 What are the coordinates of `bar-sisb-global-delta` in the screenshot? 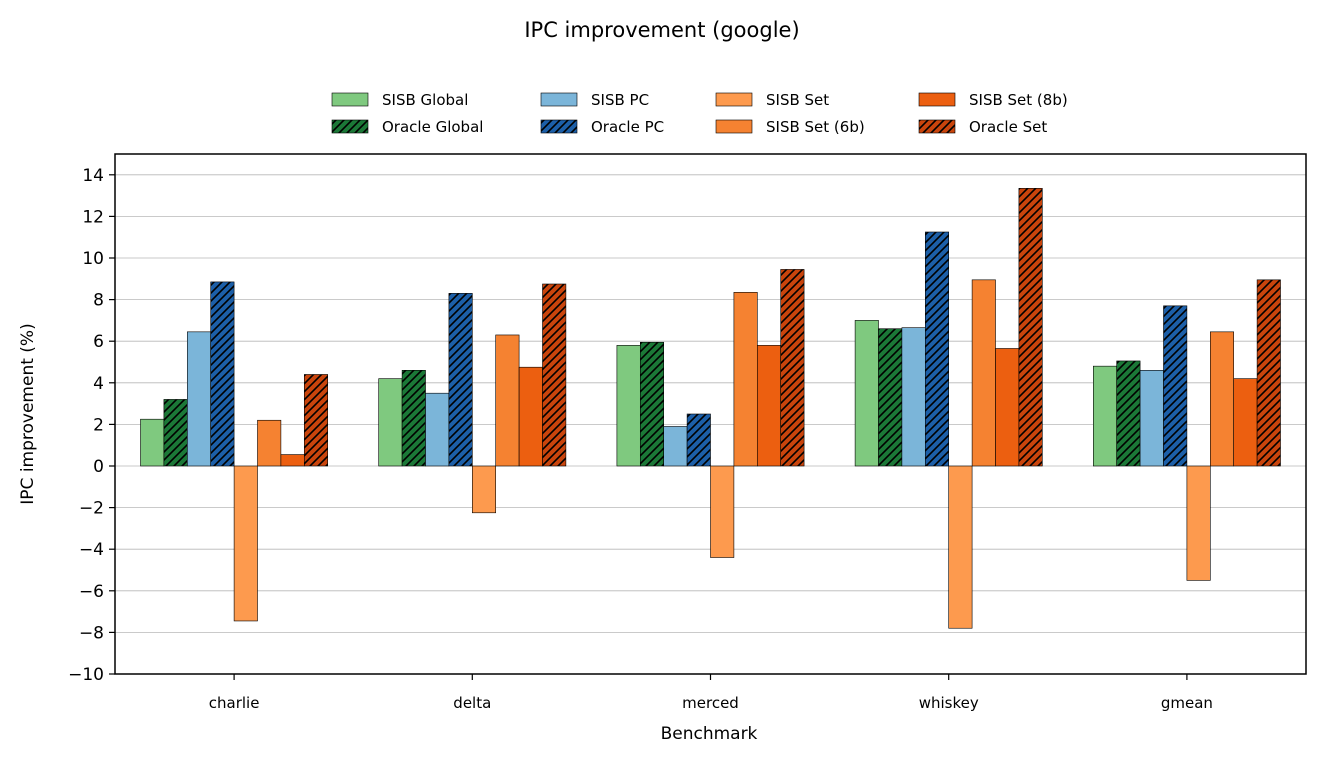 It's located at (390, 422).